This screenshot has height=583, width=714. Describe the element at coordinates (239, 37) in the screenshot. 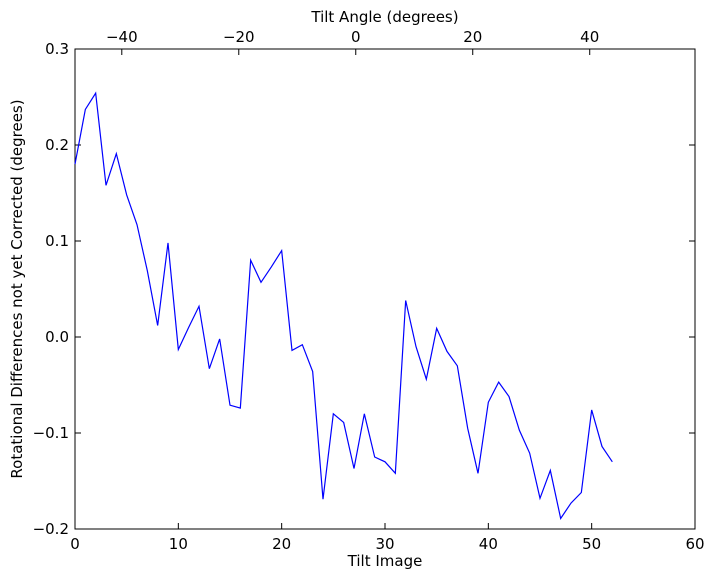

I see `top-x-tick-label: −20` at that location.